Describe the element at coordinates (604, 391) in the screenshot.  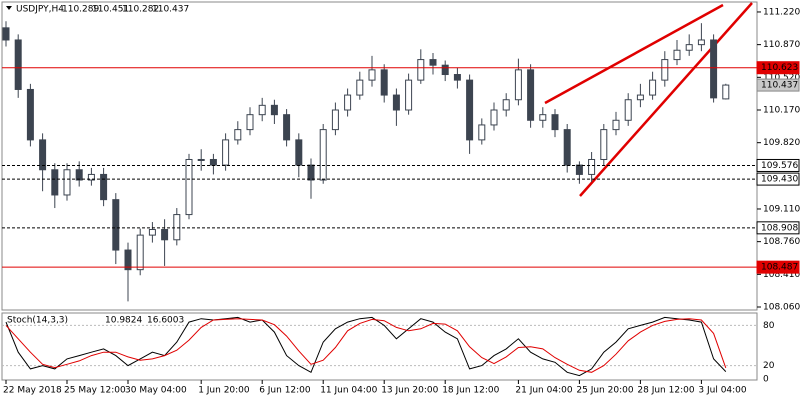
I see `x-tick-label: 25 Jun 20:00` at that location.